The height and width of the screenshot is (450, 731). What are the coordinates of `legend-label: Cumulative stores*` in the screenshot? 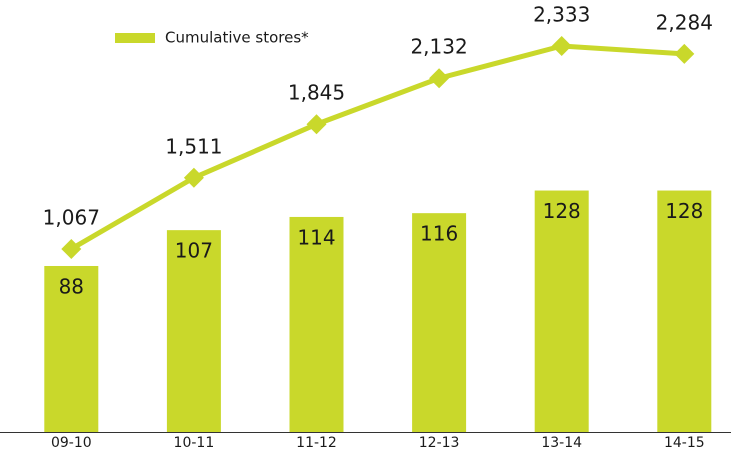 It's located at (237, 38).